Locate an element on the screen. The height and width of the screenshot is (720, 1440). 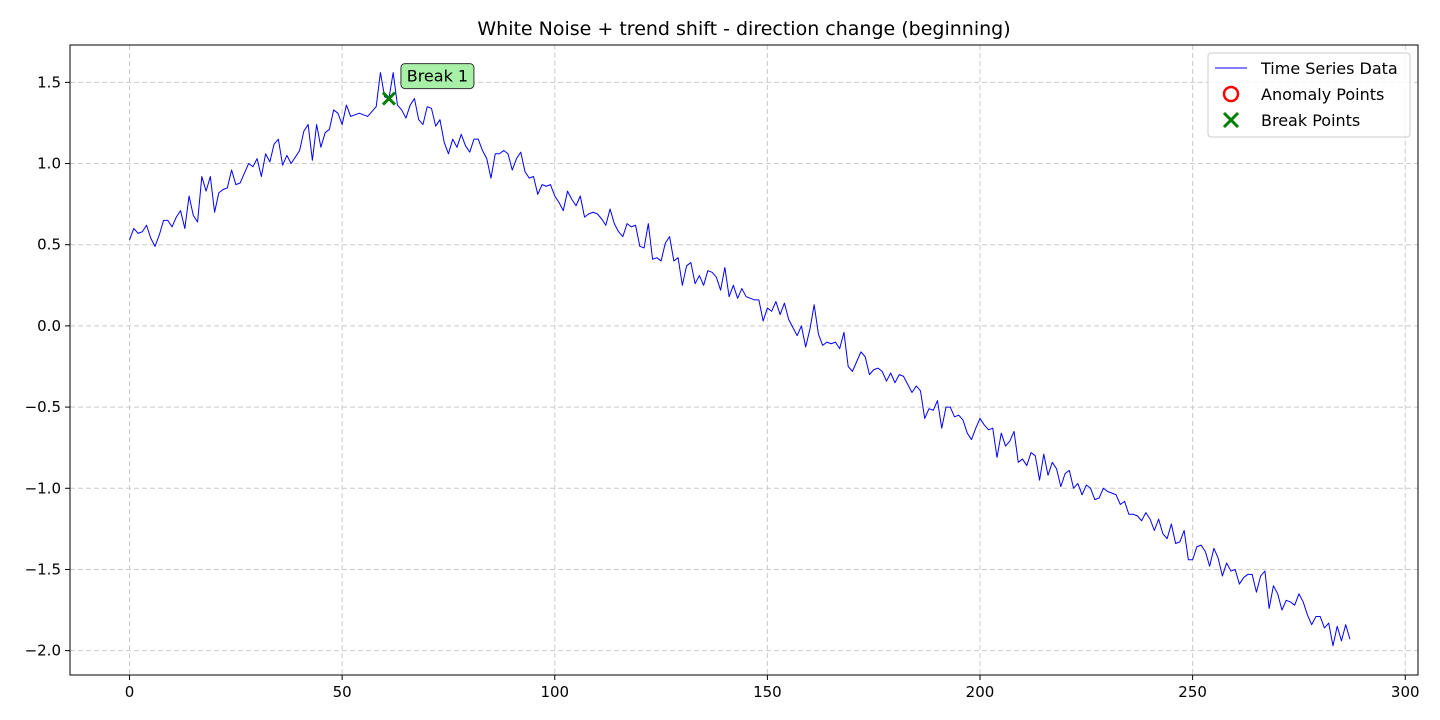
y-tick-label: −1.5 is located at coordinates (43, 569).